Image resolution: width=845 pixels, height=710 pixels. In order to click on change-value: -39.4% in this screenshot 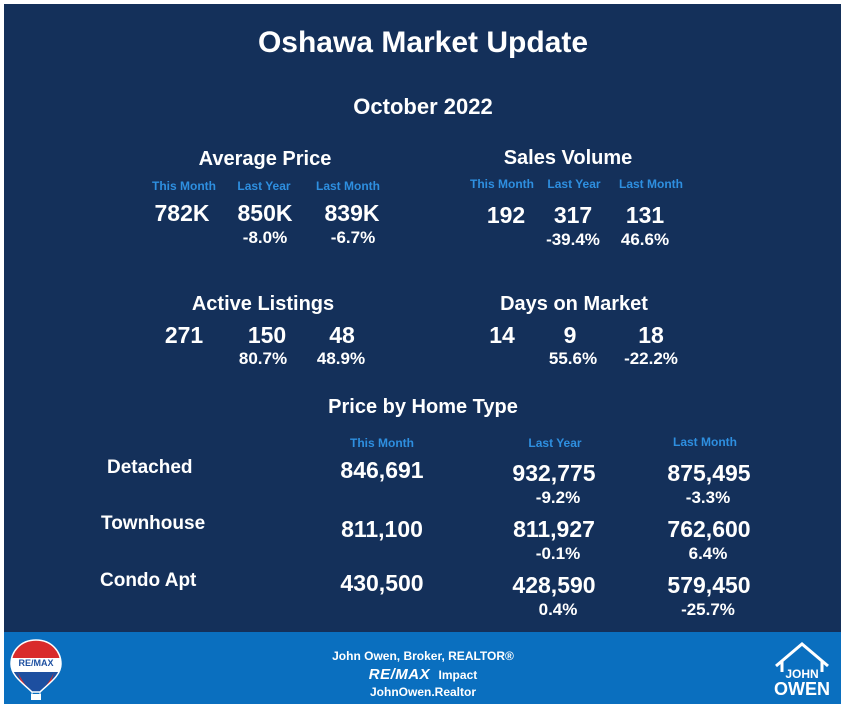, I will do `click(573, 239)`.